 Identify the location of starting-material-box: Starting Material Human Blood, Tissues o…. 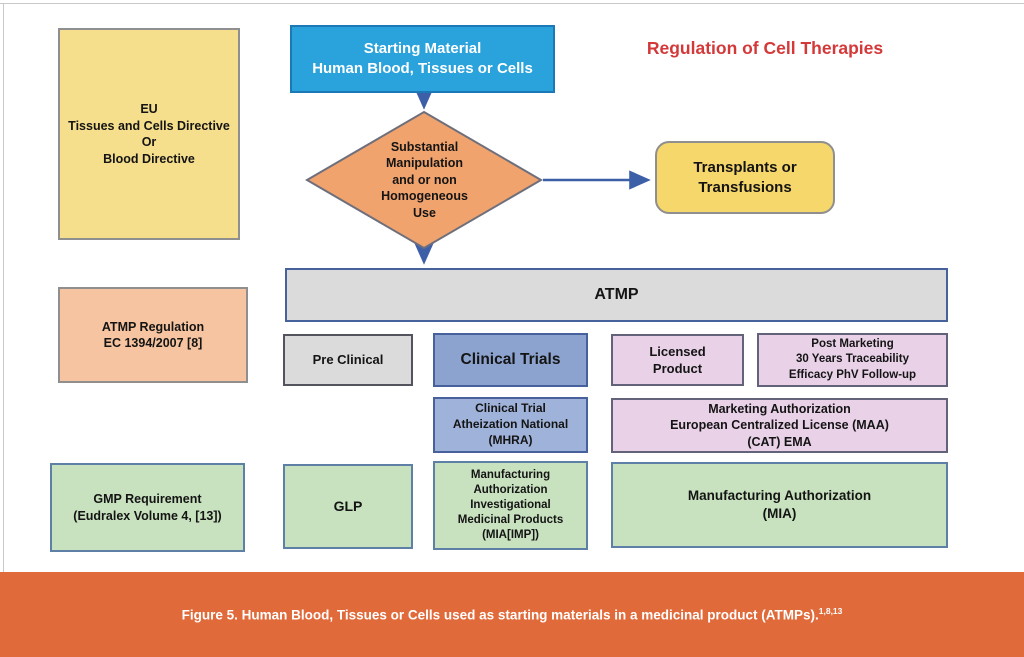
(422, 59).